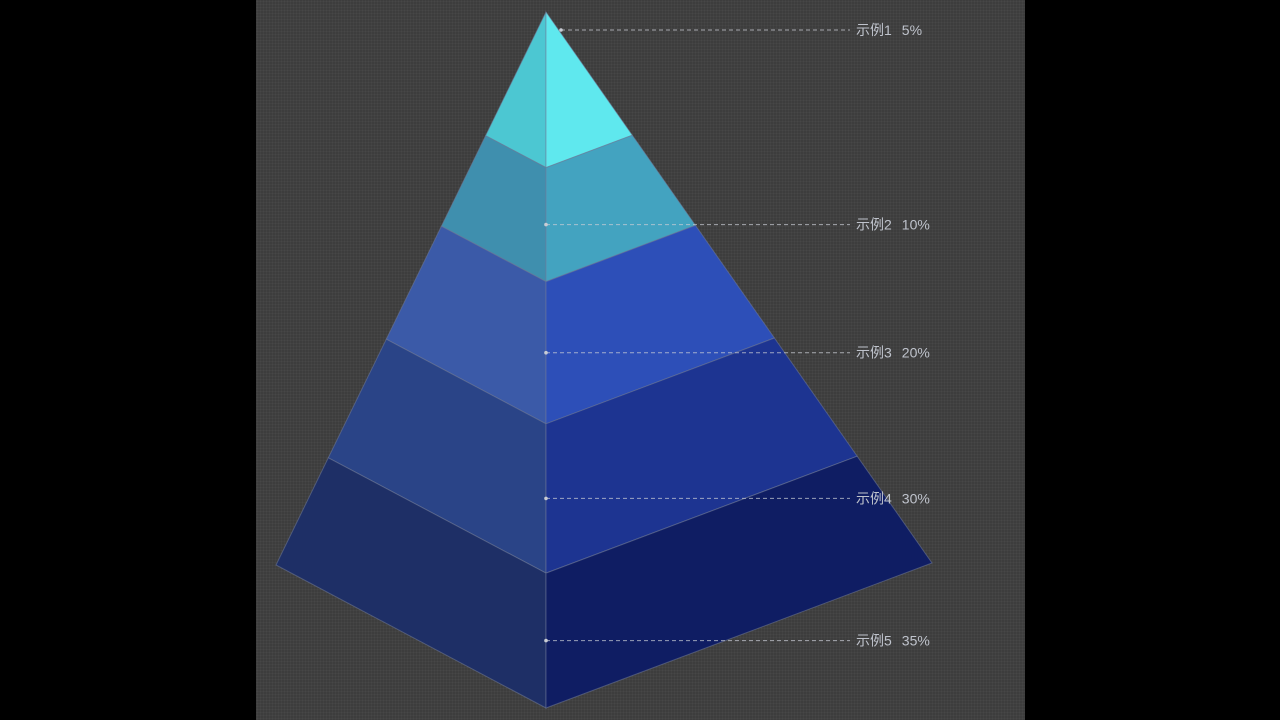 The height and width of the screenshot is (720, 1280). What do you see at coordinates (912, 30) in the screenshot?
I see `data-label-1-value: 5%` at bounding box center [912, 30].